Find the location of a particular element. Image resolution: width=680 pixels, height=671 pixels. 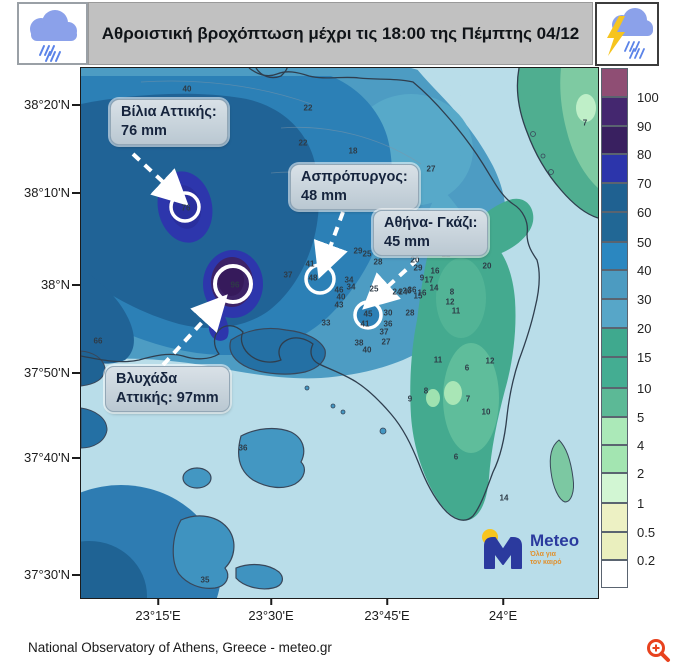

x-axis-label: 23°30'E is located at coordinates (271, 615).